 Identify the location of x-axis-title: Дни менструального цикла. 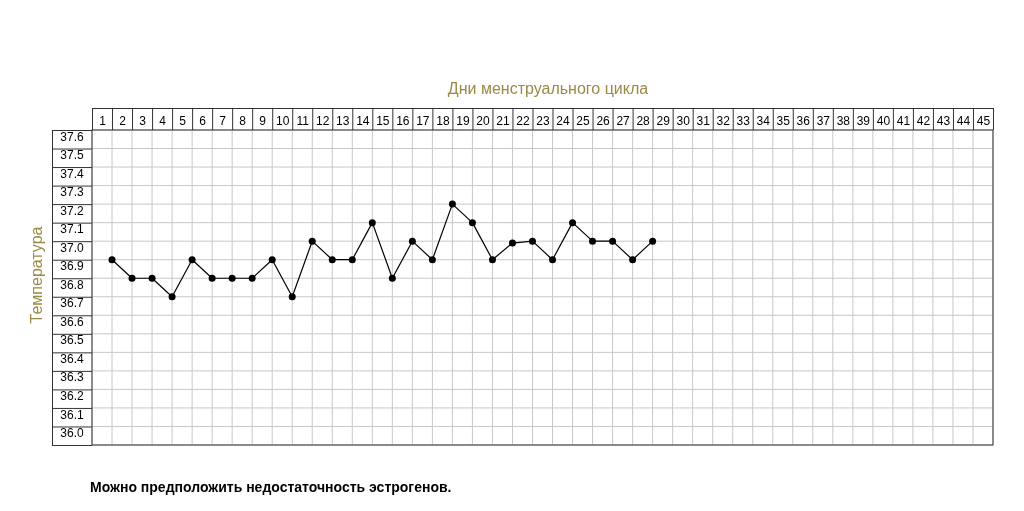
(548, 88).